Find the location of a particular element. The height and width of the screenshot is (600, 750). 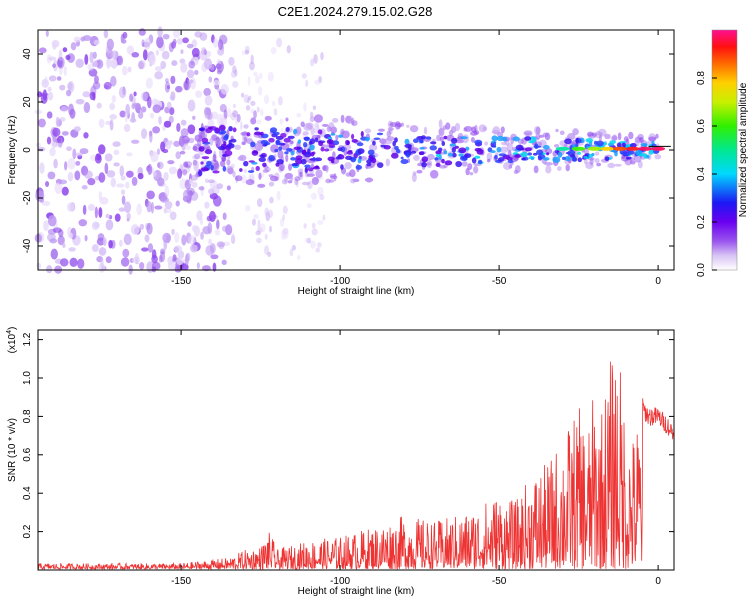

snr-y-tick-label: 0.4 is located at coordinates (27, 493).